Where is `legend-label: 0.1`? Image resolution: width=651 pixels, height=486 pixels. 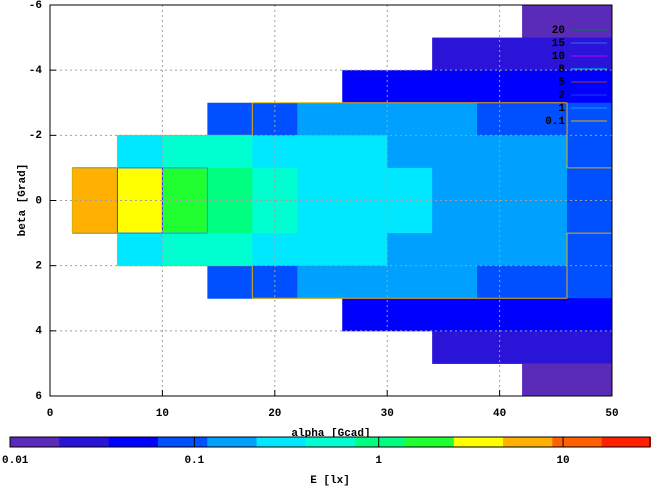
legend-label: 0.1 is located at coordinates (555, 122).